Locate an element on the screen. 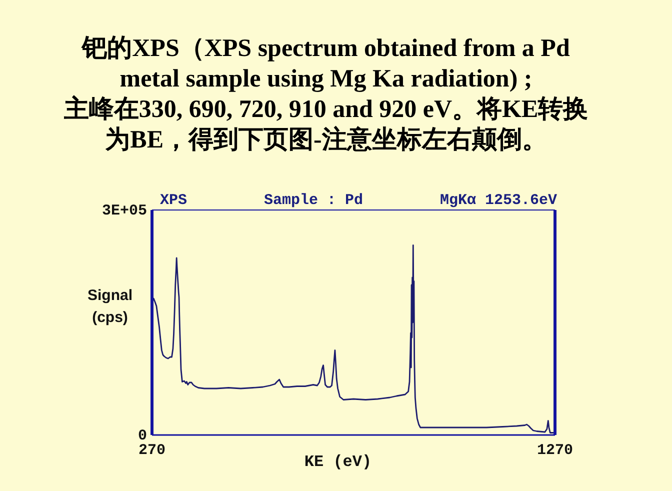  x-tick-label: 270 is located at coordinates (152, 450).